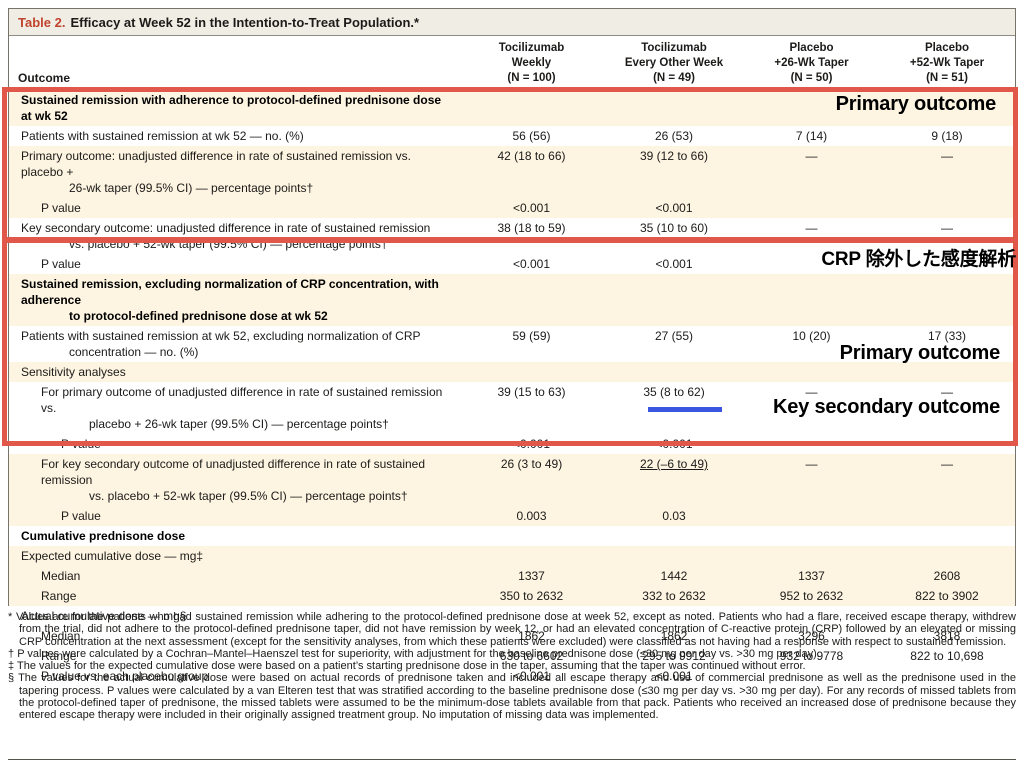  What do you see at coordinates (674, 63) in the screenshot?
I see `column-header-tocilizumab-eow: Tocilizumab Every Other Week (N = 49)` at bounding box center [674, 63].